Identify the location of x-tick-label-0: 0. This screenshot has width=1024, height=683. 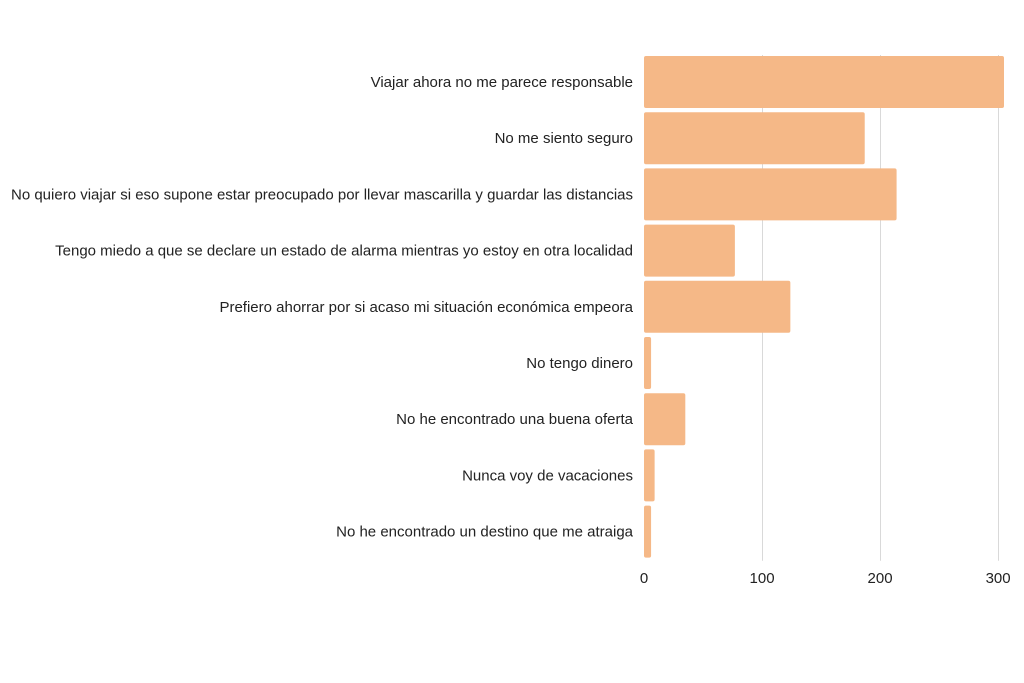
(644, 578).